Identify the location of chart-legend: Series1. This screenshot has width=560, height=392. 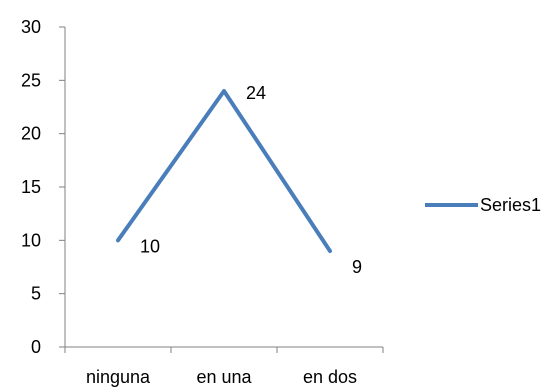
(483, 205).